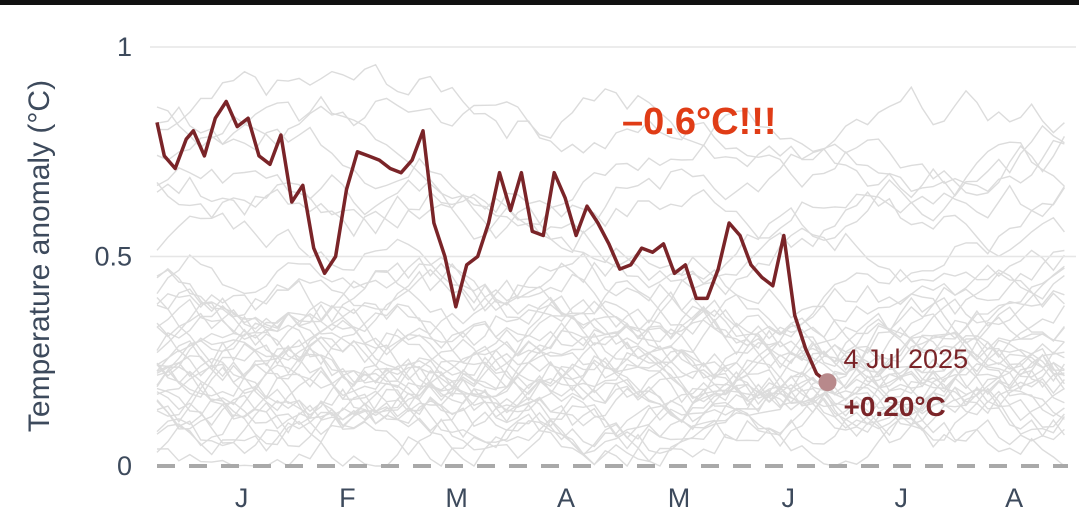 The image size is (1079, 523). I want to click on latest-date-label: 4 Jul 2025, so click(905, 359).